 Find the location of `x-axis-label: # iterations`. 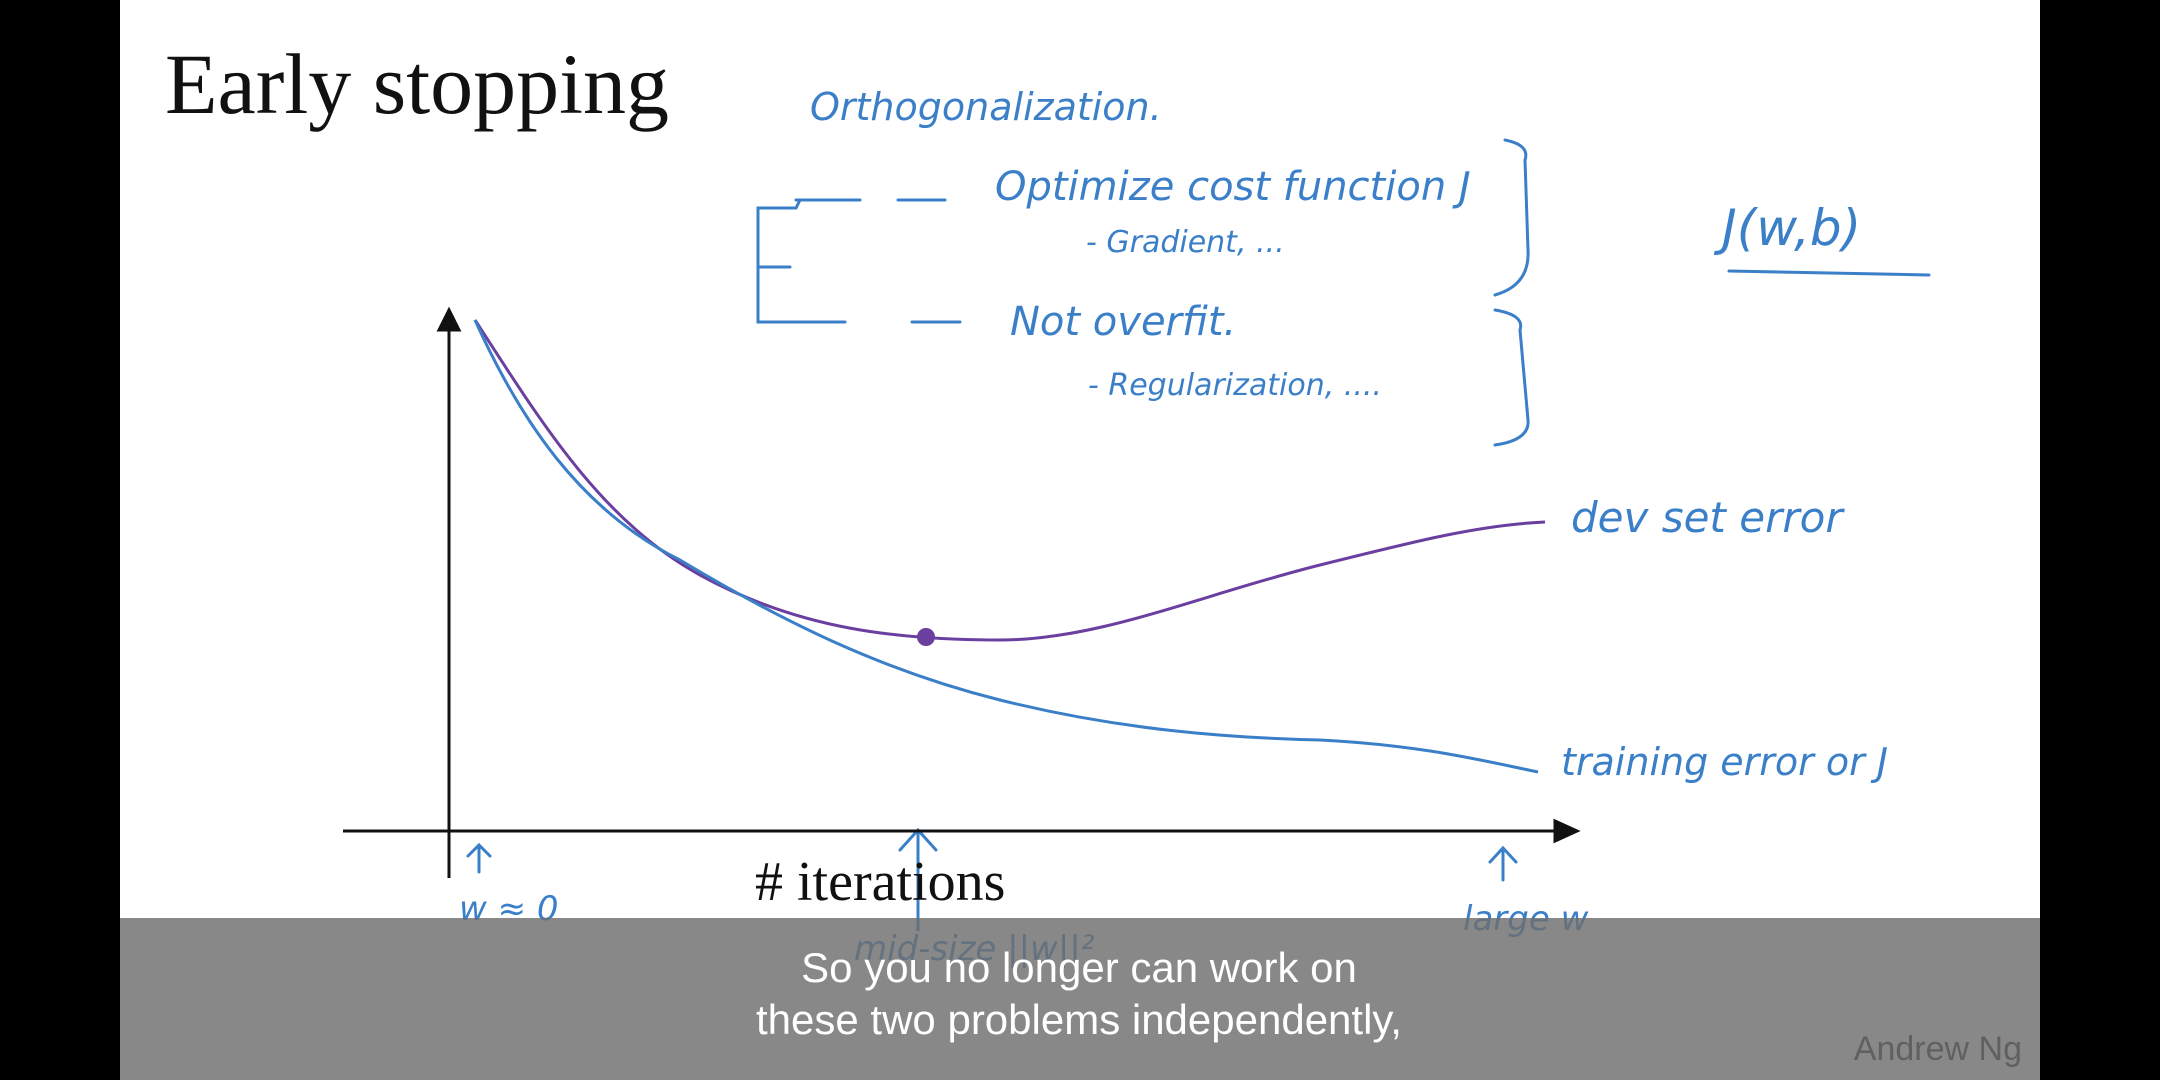

x-axis-label: # iterations is located at coordinates (880, 882).